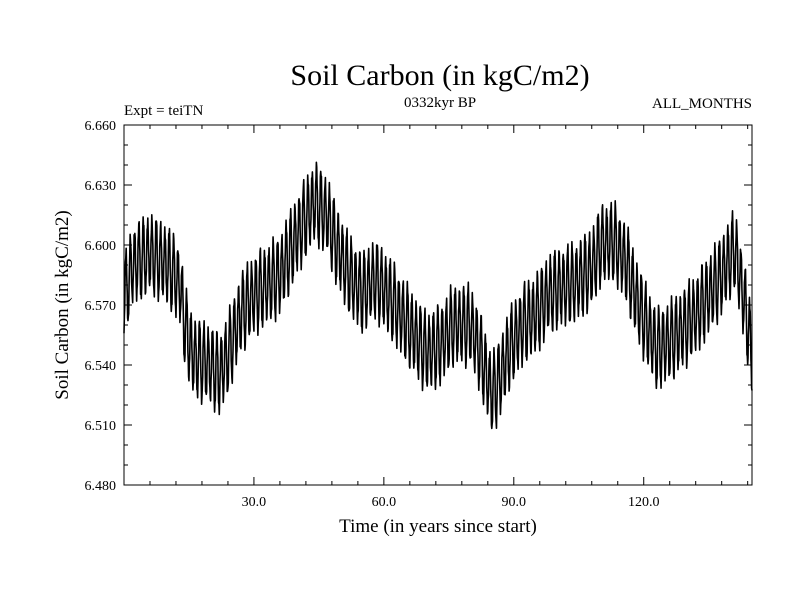  What do you see at coordinates (644, 502) in the screenshot?
I see `x-tick-label: 120.0` at bounding box center [644, 502].